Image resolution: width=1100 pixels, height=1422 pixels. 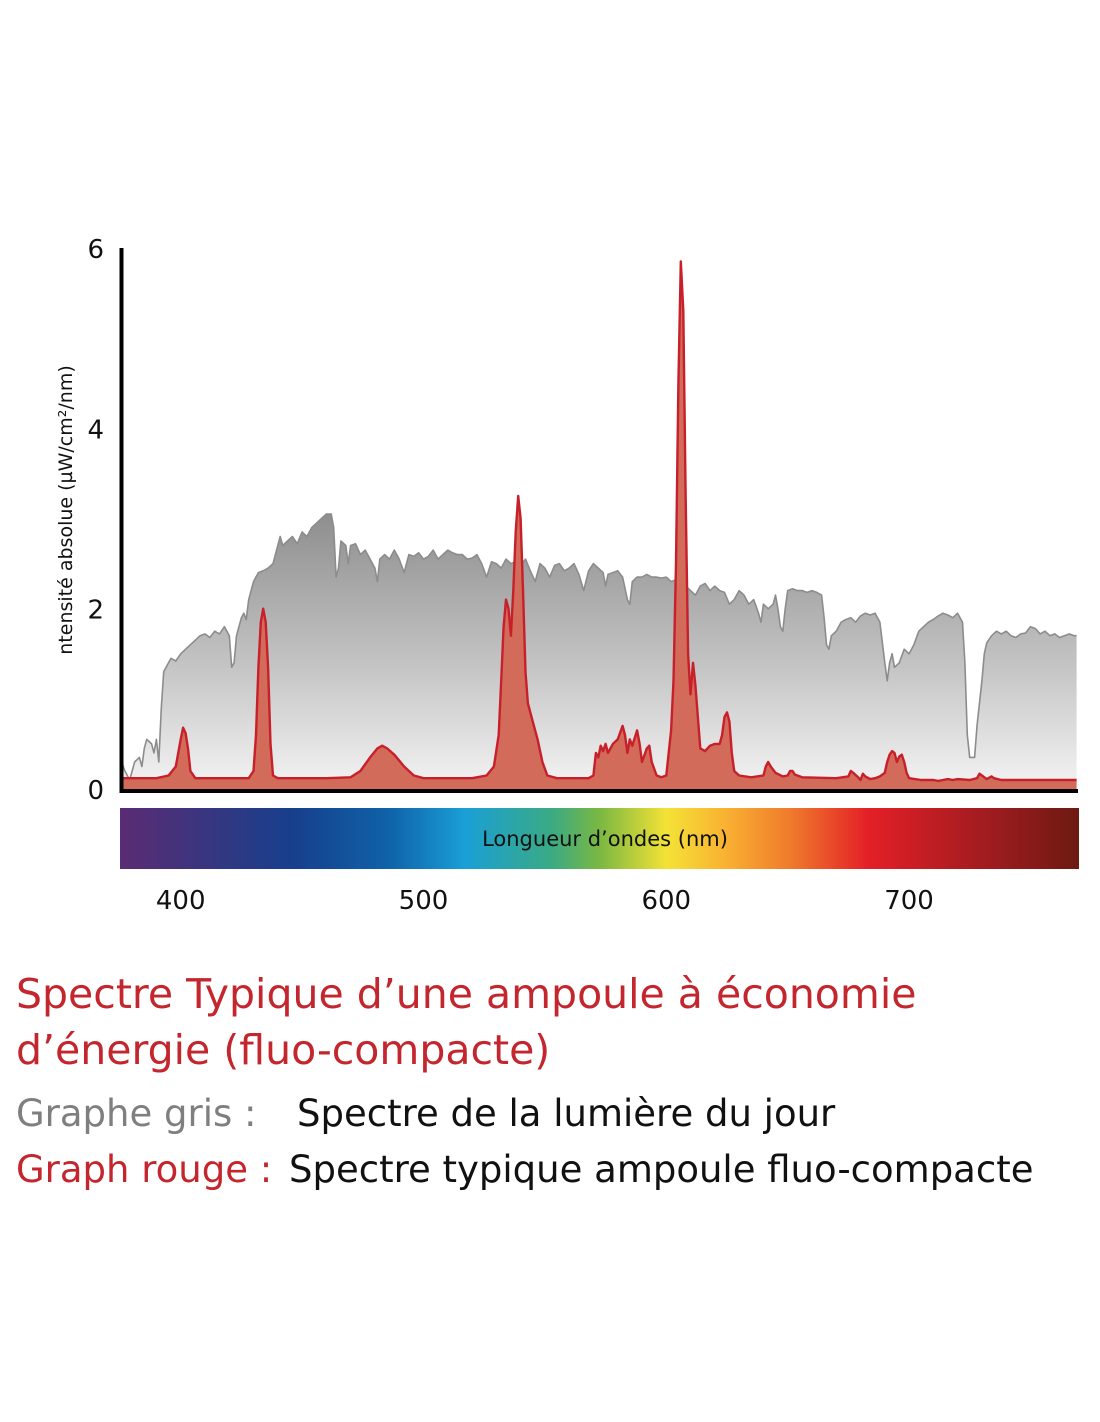 What do you see at coordinates (95, 250) in the screenshot?
I see `y-tick-label: 6` at bounding box center [95, 250].